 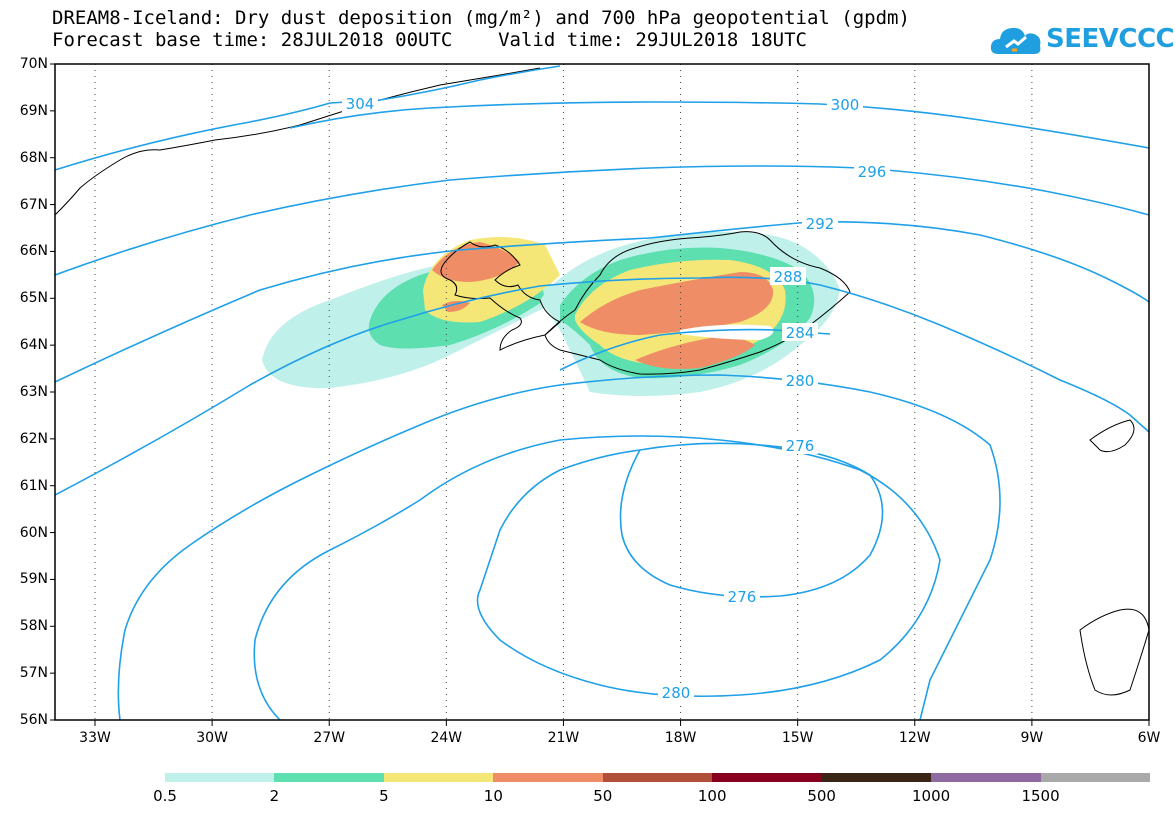 I want to click on legend-label-1000: 1000, so click(x=931, y=796).